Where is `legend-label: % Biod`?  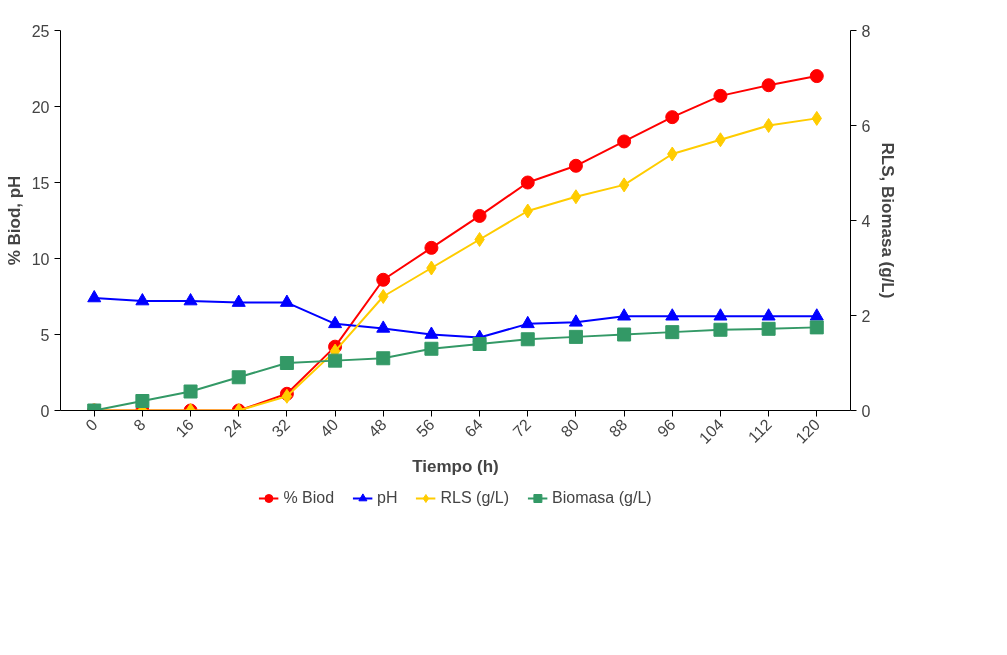 legend-label: % Biod is located at coordinates (309, 498).